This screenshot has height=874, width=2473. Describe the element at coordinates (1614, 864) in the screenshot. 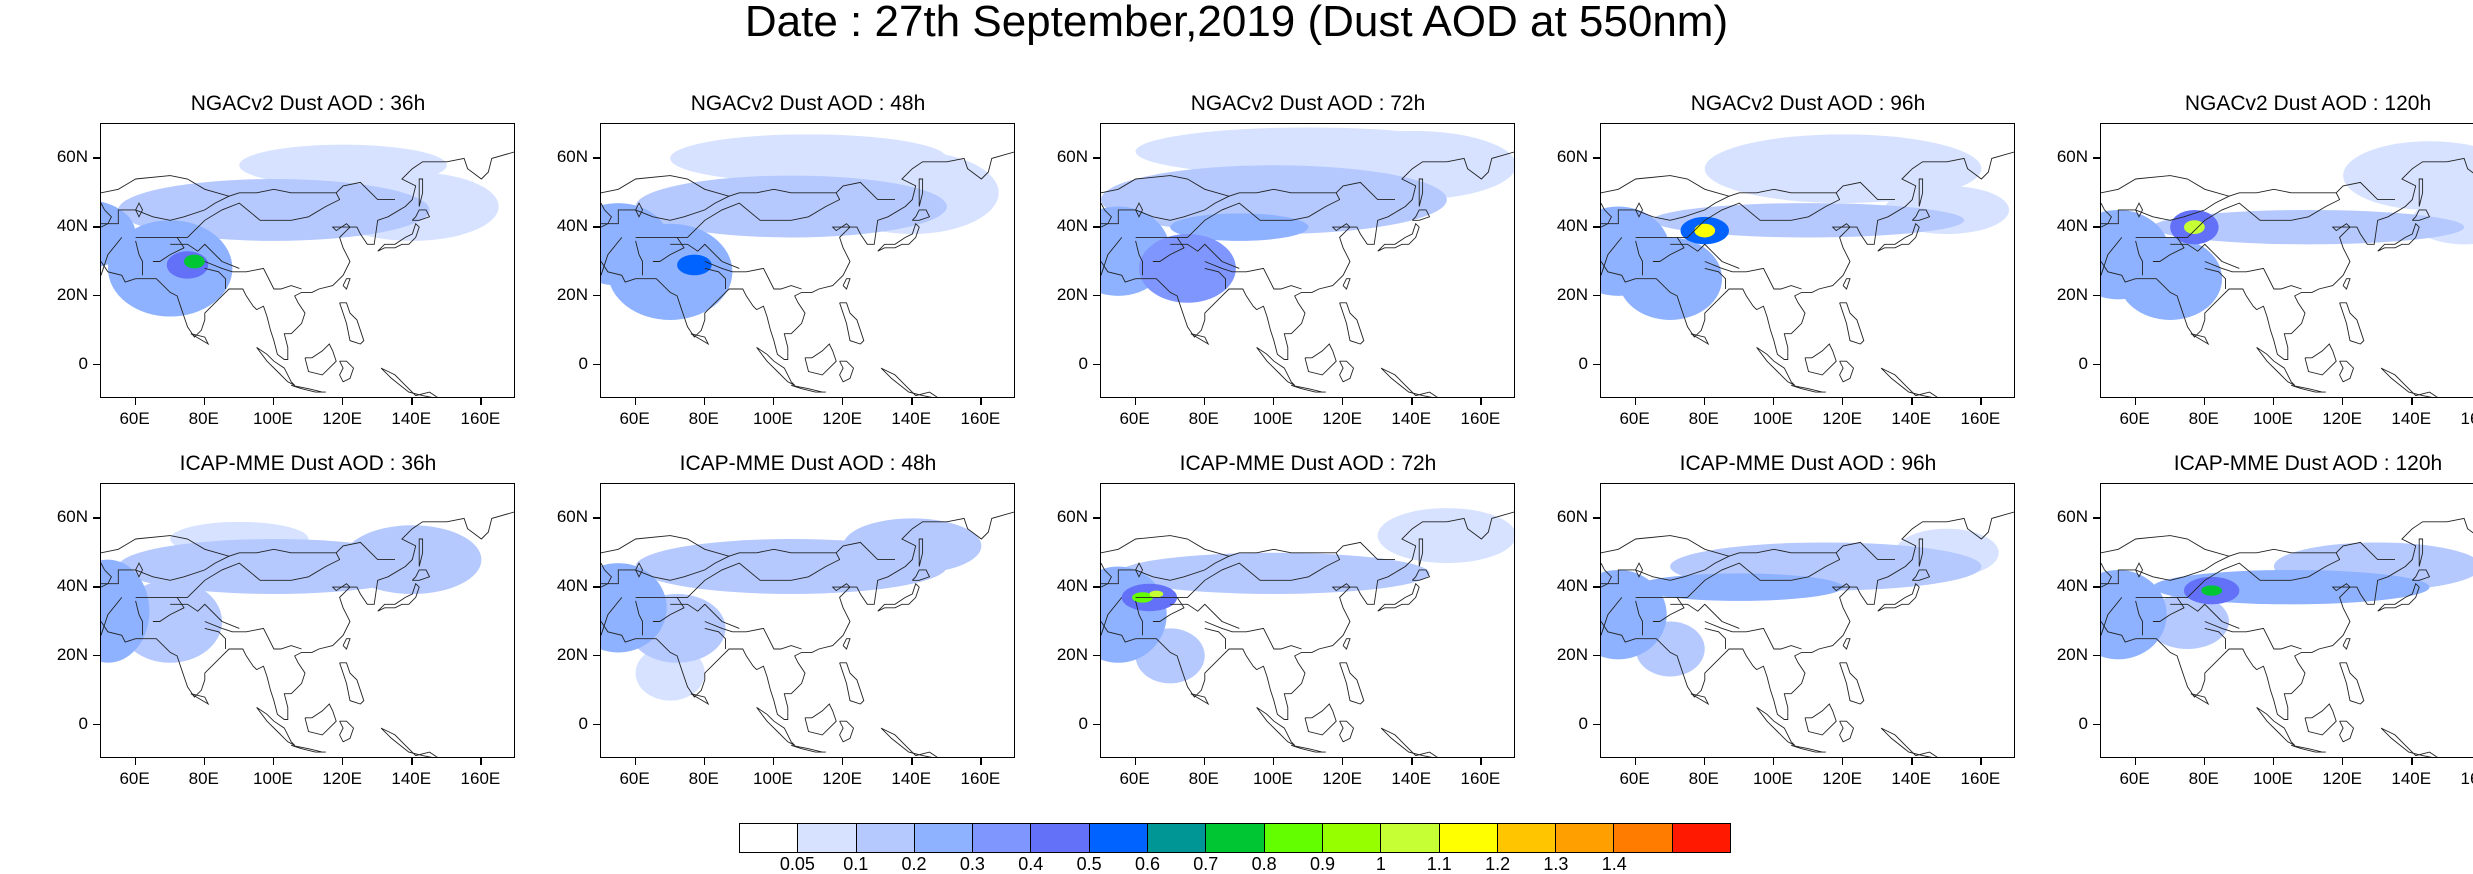

I see `colorbar-label: 1.4` at that location.